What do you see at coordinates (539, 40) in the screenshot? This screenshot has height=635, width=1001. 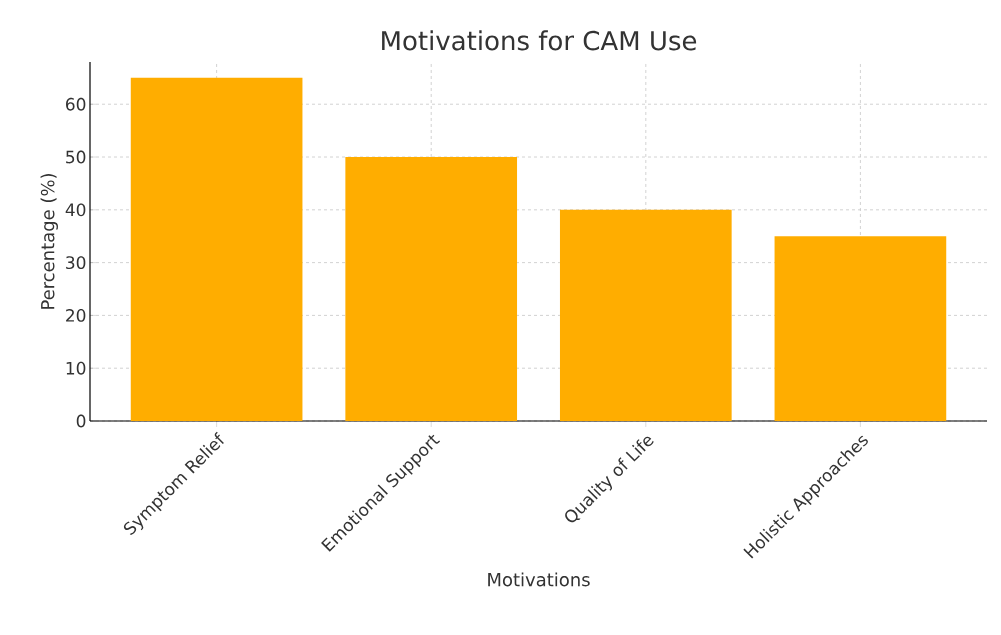 I see `chart-title: Motivations for CAM Use` at bounding box center [539, 40].